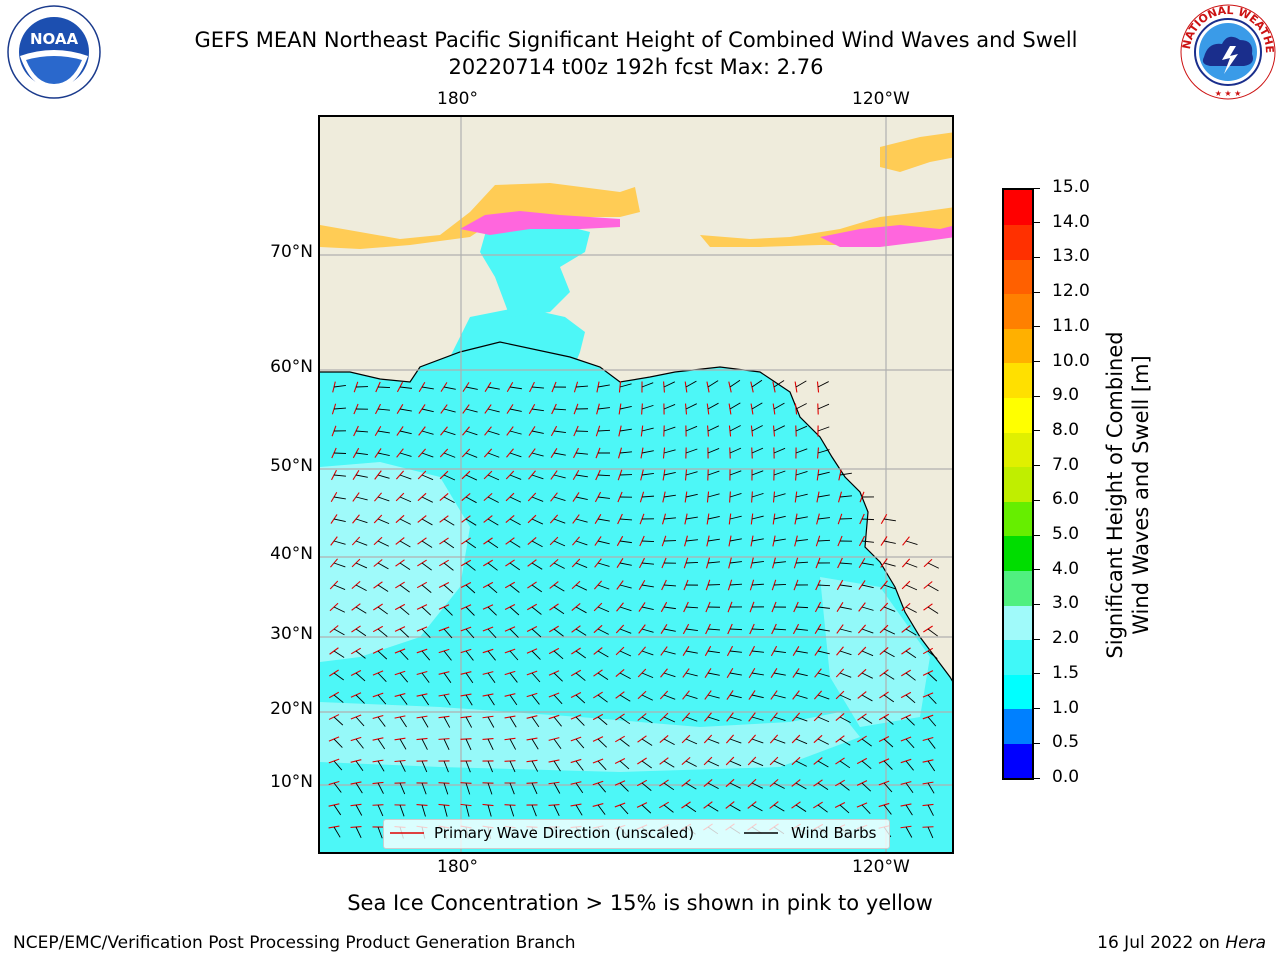 The image size is (1280, 960). I want to click on nws-logo: NATIONAL WEATHER SERVICE ★ ★ ★, so click(1227, 51).